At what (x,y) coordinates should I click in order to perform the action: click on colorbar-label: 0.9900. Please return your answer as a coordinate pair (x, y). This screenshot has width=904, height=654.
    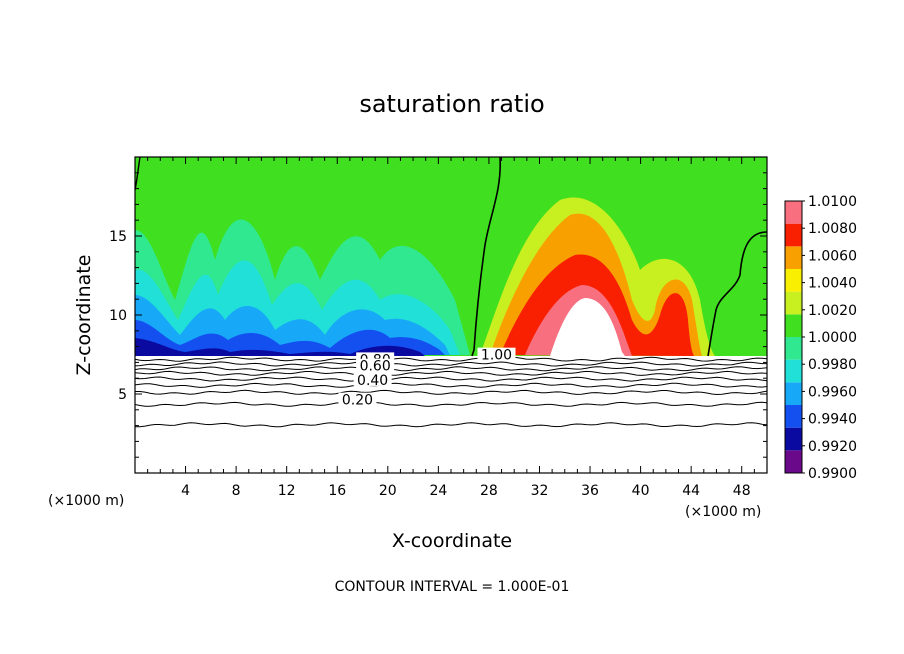
    Looking at the image, I should click on (832, 474).